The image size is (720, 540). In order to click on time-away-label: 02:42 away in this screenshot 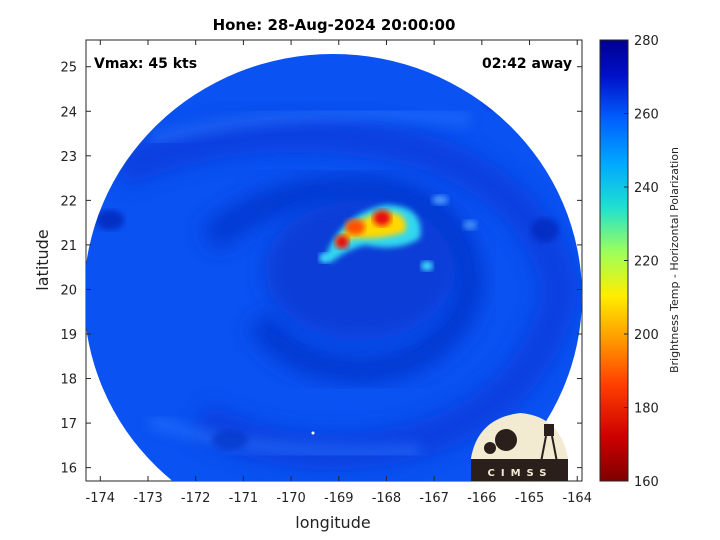, I will do `click(527, 64)`.